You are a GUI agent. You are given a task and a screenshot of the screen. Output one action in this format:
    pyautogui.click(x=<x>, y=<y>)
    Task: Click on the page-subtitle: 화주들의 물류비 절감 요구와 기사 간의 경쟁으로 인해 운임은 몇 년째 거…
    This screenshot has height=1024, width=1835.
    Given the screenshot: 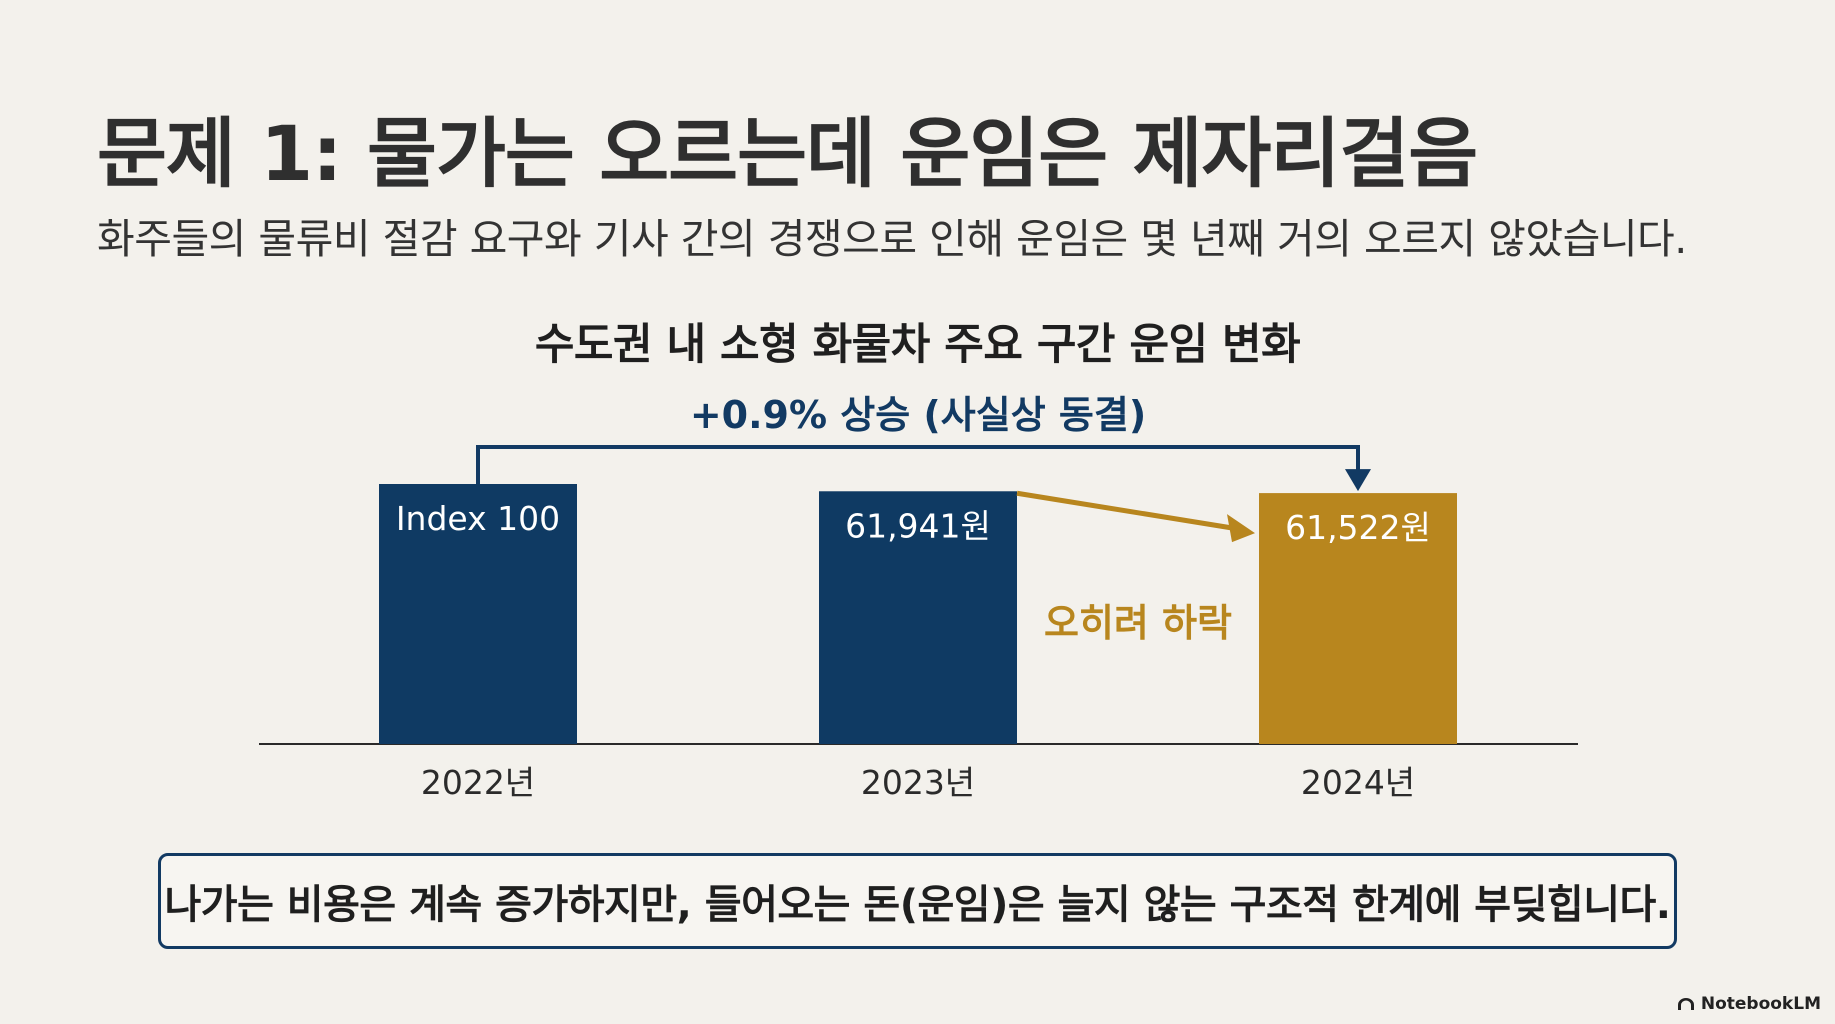 What is the action you would take?
    pyautogui.click(x=892, y=239)
    